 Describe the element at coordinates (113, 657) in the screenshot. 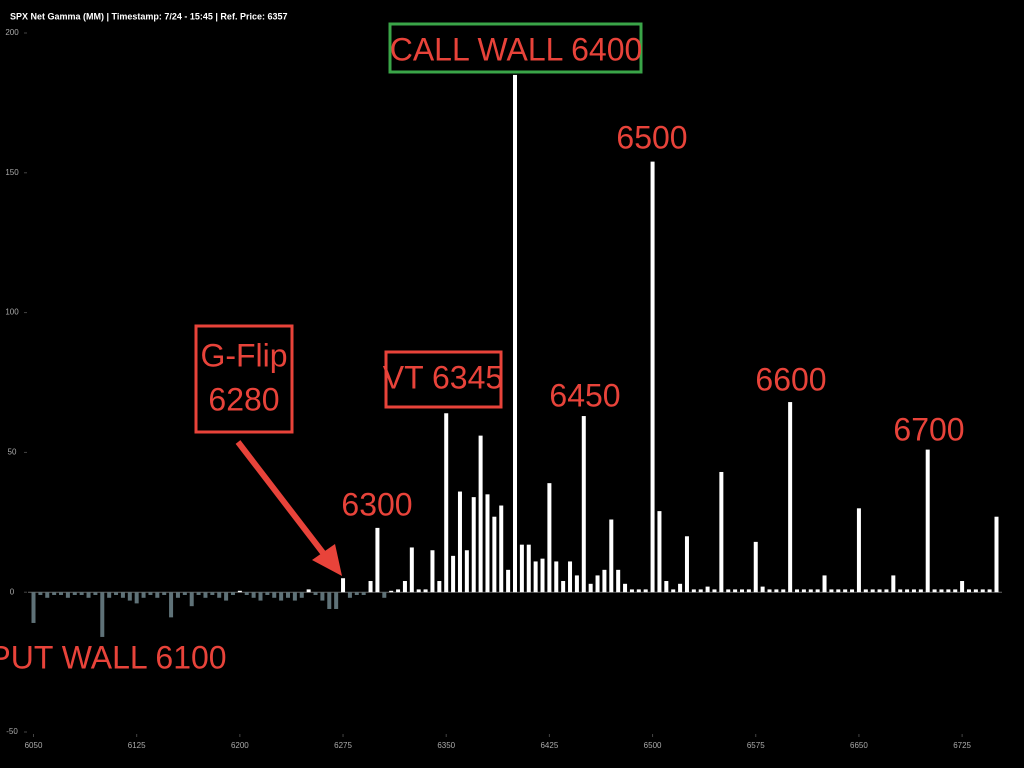

I see `annotation: PUT WALL 6100` at that location.